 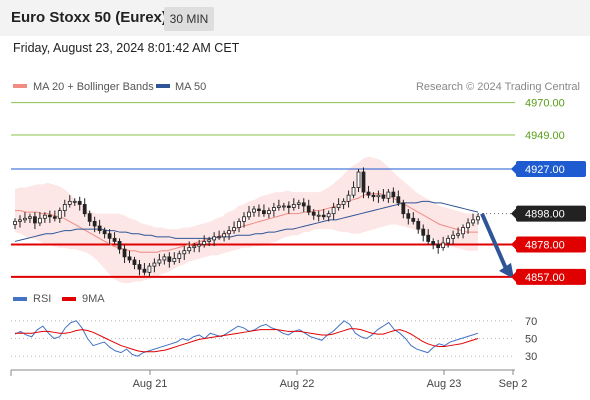 What do you see at coordinates (269, 379) in the screenshot?
I see `time-axis: Aug 21 Aug 22 Aug 23 Sep 2` at bounding box center [269, 379].